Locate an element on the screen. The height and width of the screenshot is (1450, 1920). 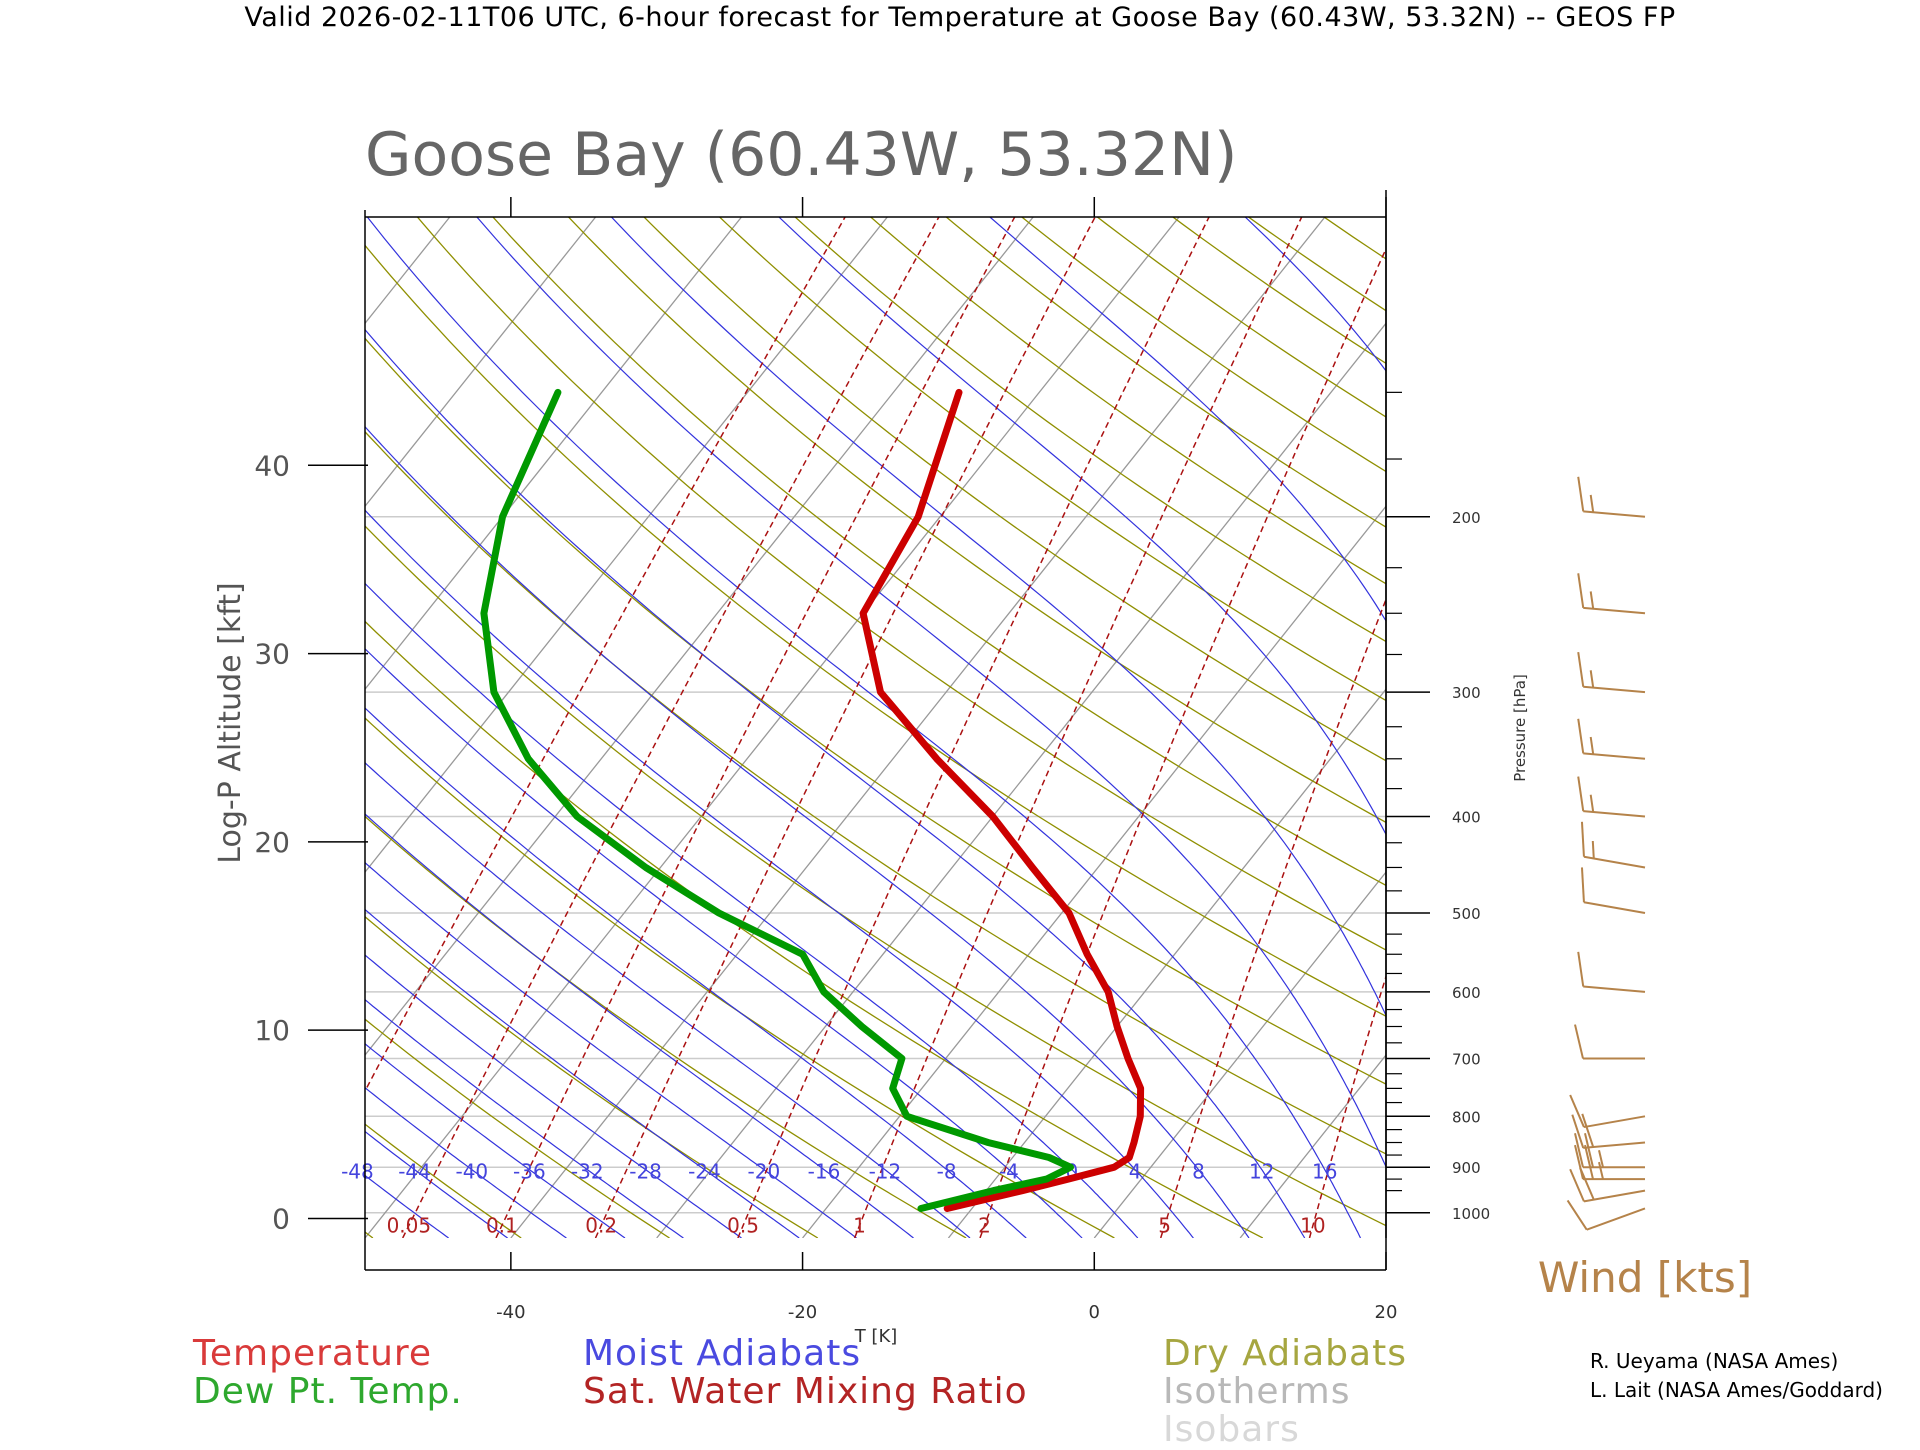
legend-isotherms: Isotherms is located at coordinates (1256, 1391).